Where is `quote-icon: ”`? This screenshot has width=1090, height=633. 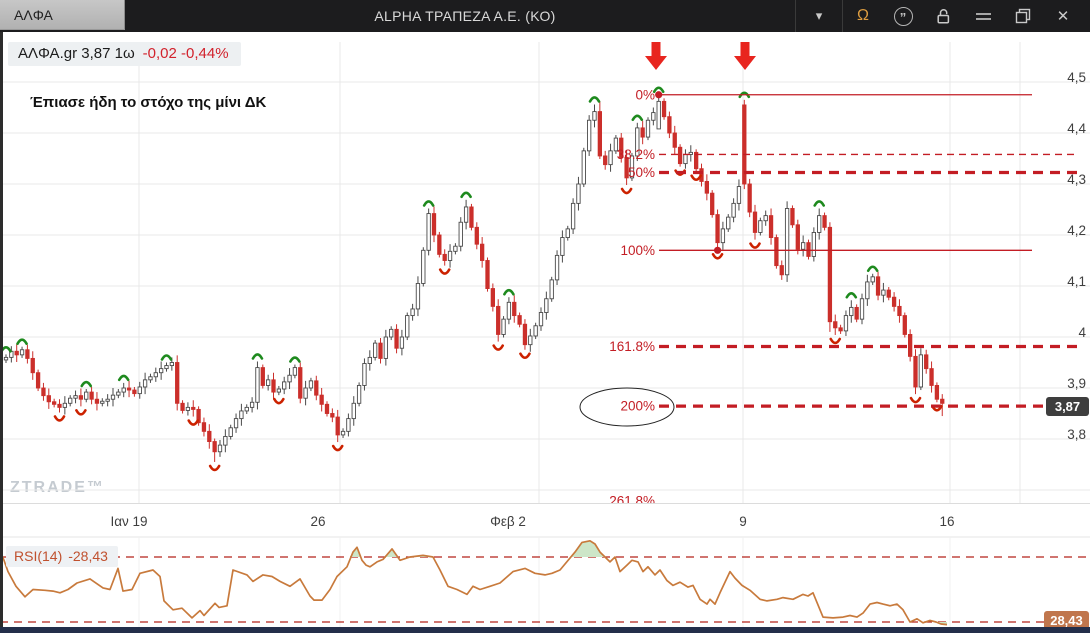
quote-icon: ” is located at coordinates (903, 16).